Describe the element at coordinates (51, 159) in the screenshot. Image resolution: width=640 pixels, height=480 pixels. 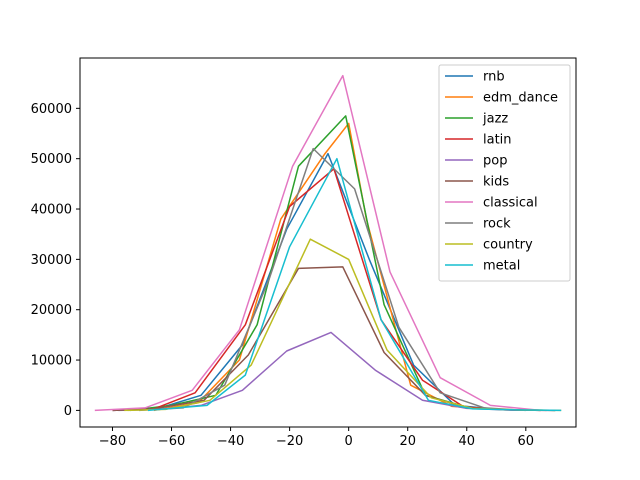
I see `y-tick-label: 50000` at that location.